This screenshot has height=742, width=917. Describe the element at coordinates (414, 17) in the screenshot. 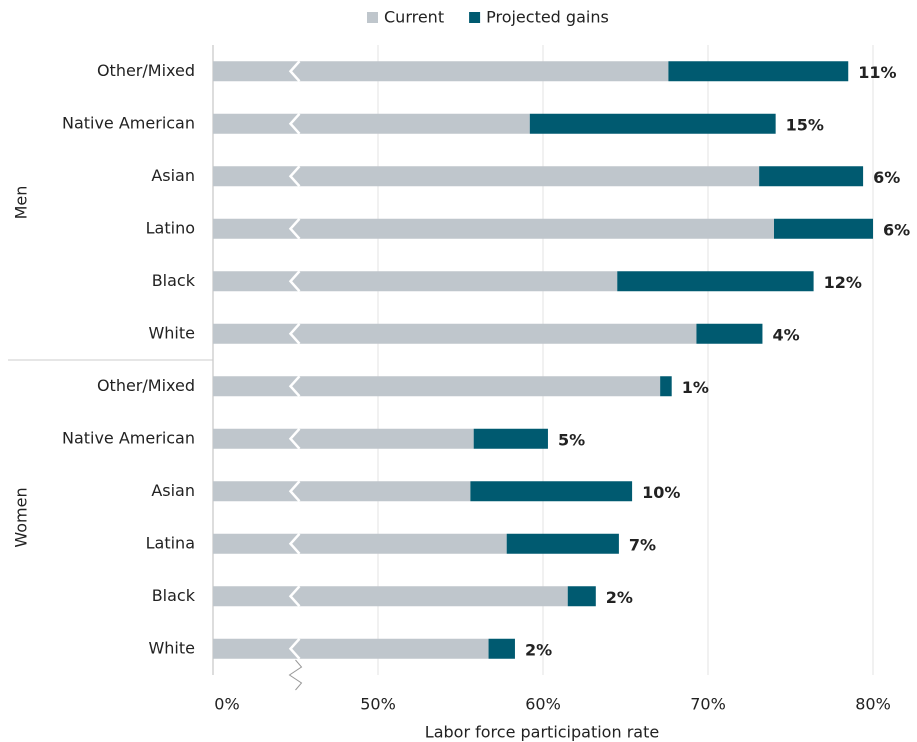

I see `legend-label: Current` at that location.